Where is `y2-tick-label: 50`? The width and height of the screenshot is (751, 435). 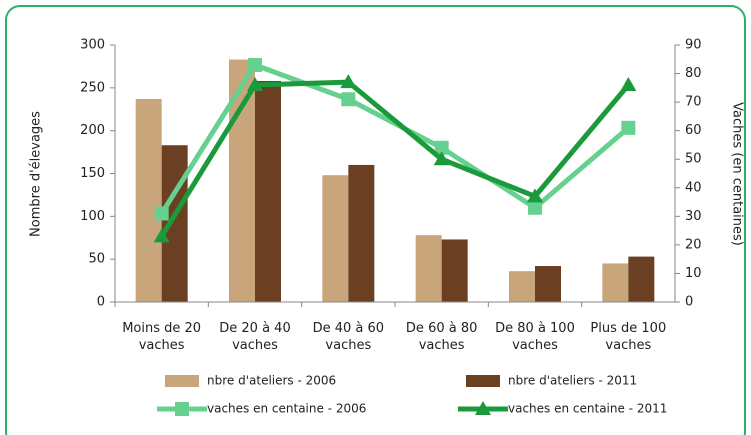 y2-tick-label: 50 is located at coordinates (693, 159).